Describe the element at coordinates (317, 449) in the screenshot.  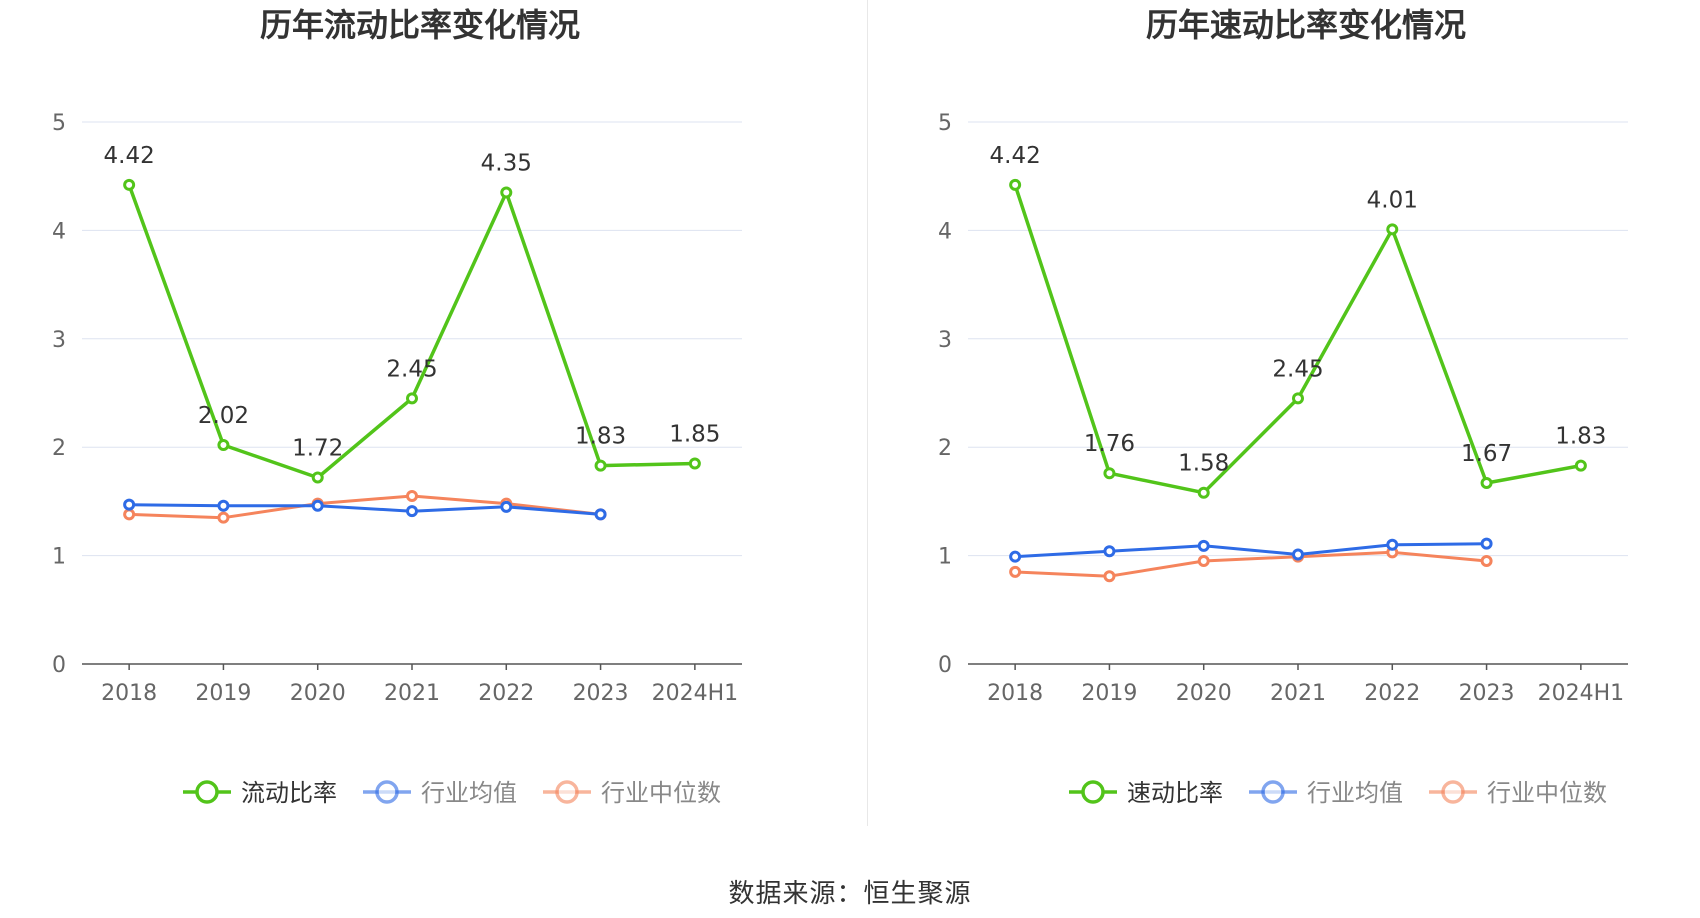
I see `data-label: 1.72` at that location.